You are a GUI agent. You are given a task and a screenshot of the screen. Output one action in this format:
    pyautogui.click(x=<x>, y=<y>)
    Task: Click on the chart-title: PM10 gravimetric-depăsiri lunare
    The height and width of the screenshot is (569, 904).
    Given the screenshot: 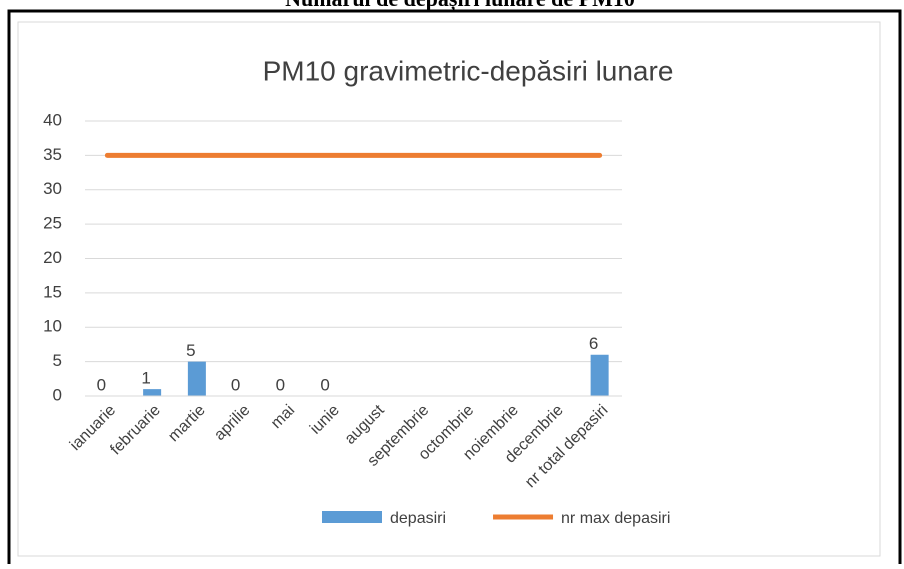 What is the action you would take?
    pyautogui.click(x=468, y=70)
    